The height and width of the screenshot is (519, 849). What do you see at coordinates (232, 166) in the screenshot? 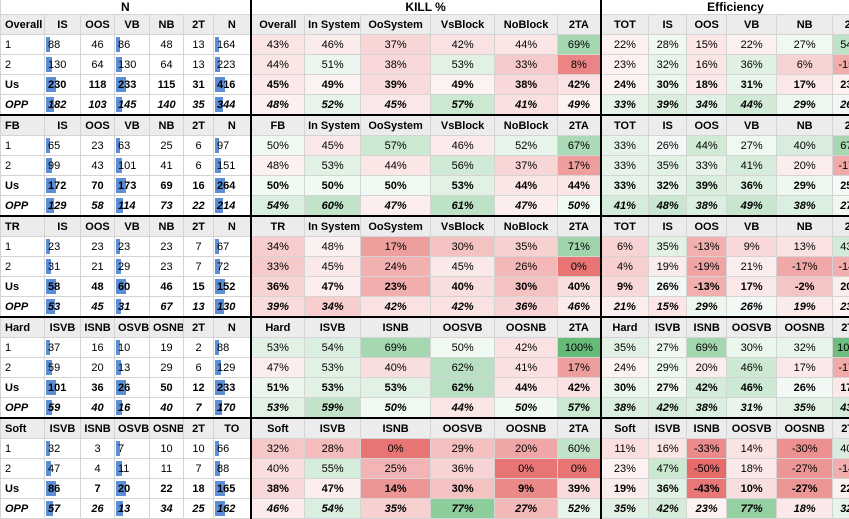
I see `count-cell: 151` at bounding box center [232, 166].